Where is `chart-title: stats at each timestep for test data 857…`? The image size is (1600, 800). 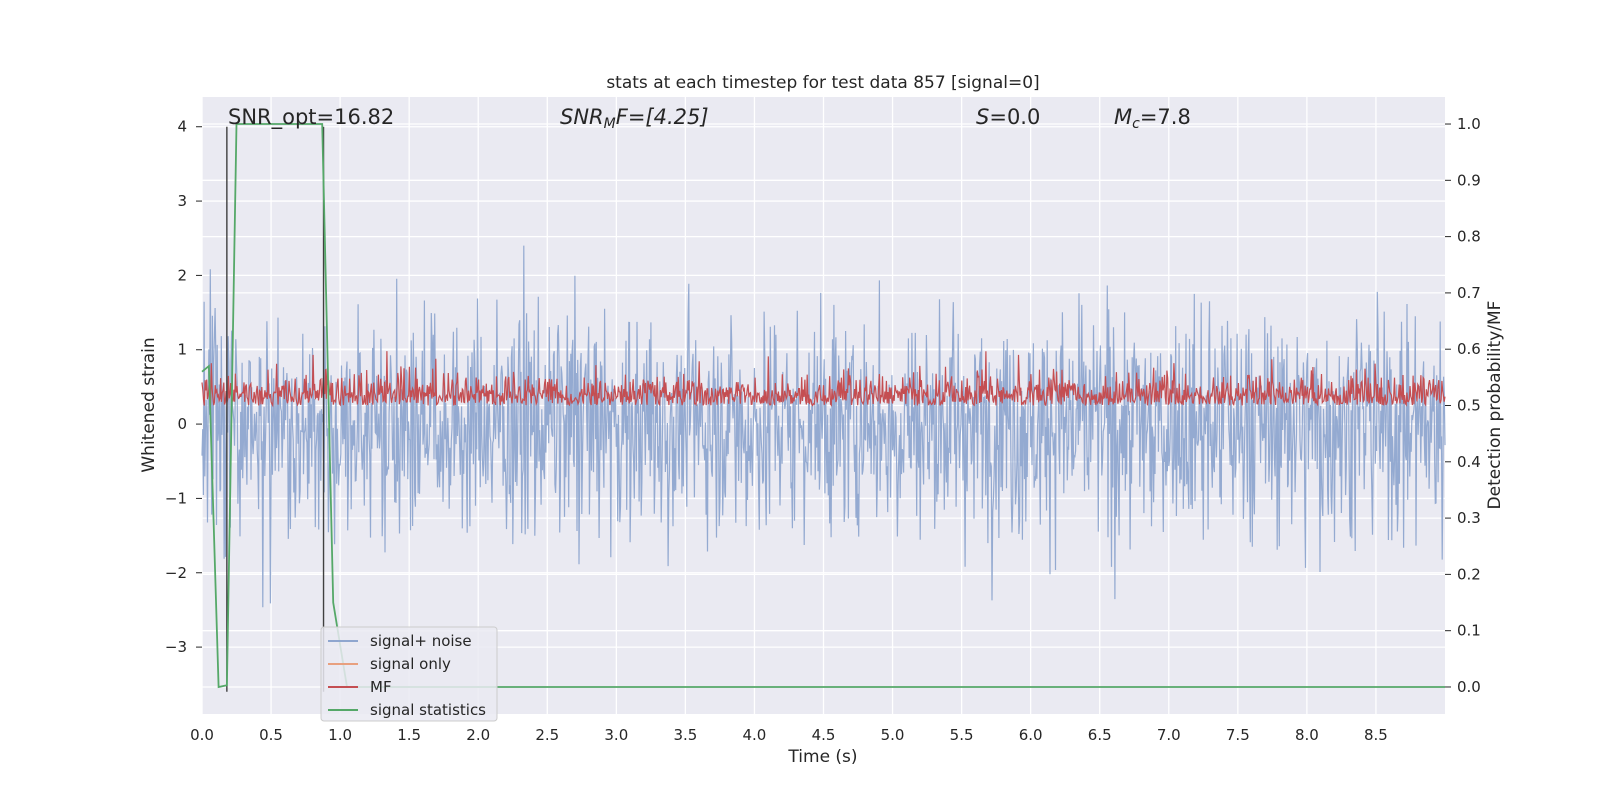 chart-title: stats at each timestep for test data 857… is located at coordinates (822, 83).